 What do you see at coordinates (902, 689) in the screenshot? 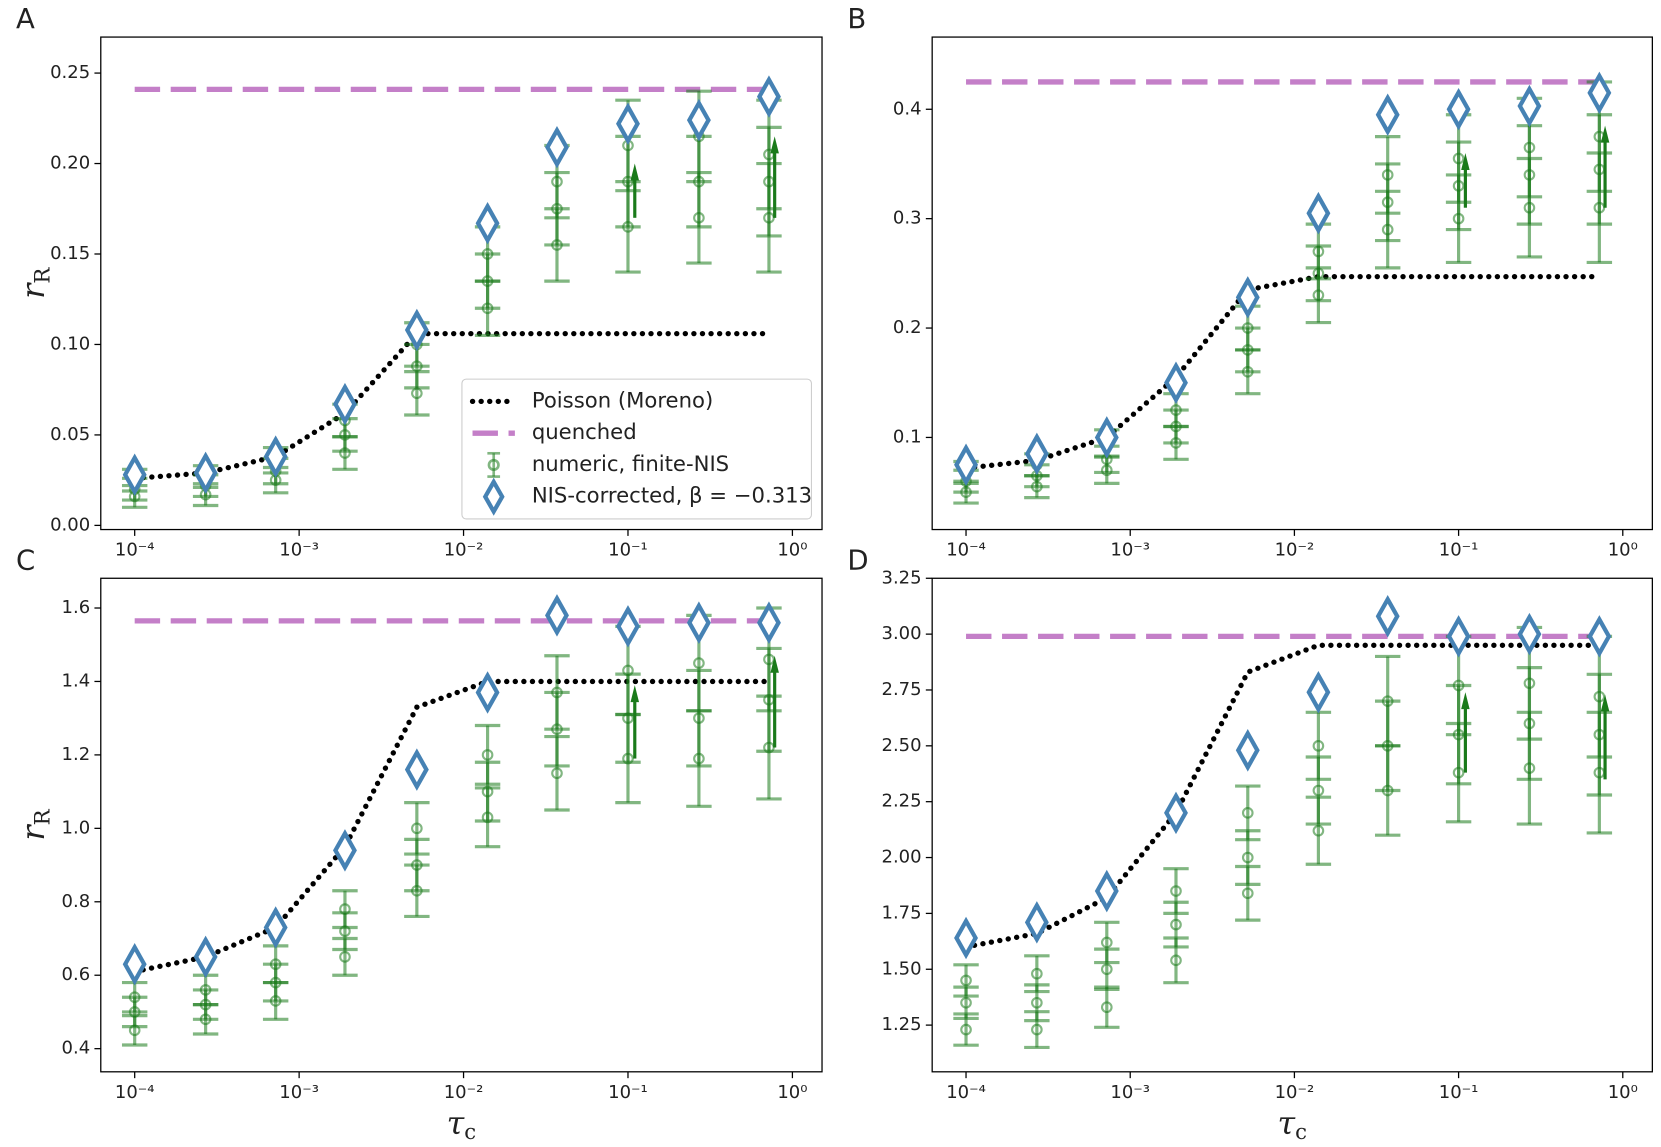
I see `y-tick-label: 2.75` at bounding box center [902, 689].